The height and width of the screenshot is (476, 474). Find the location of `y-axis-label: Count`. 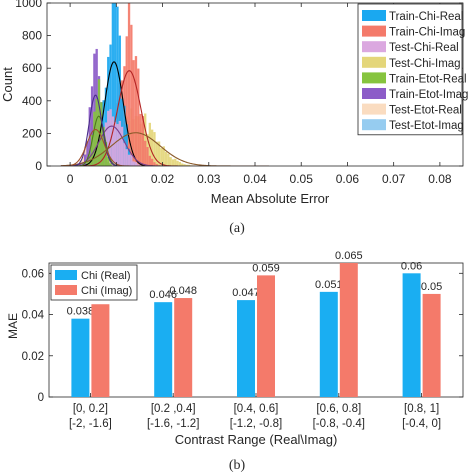

y-axis-label: Count is located at coordinates (7, 84).